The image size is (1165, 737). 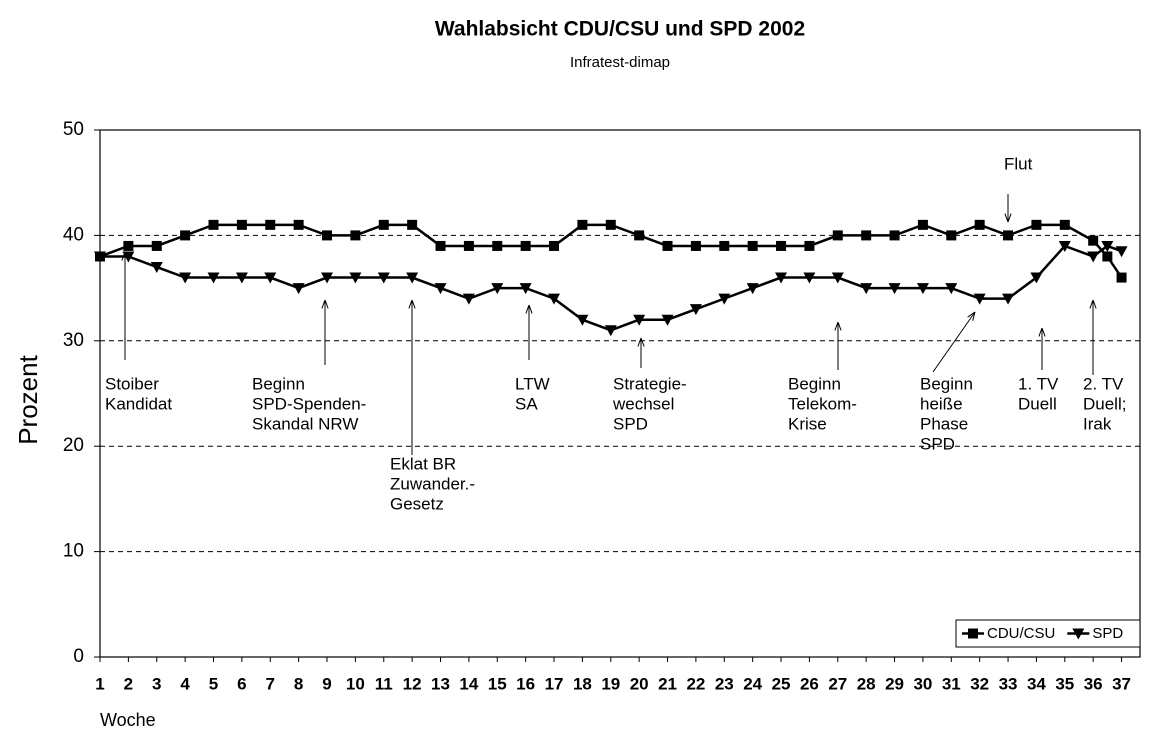 I want to click on annotation: Eklat BR, so click(x=423, y=463).